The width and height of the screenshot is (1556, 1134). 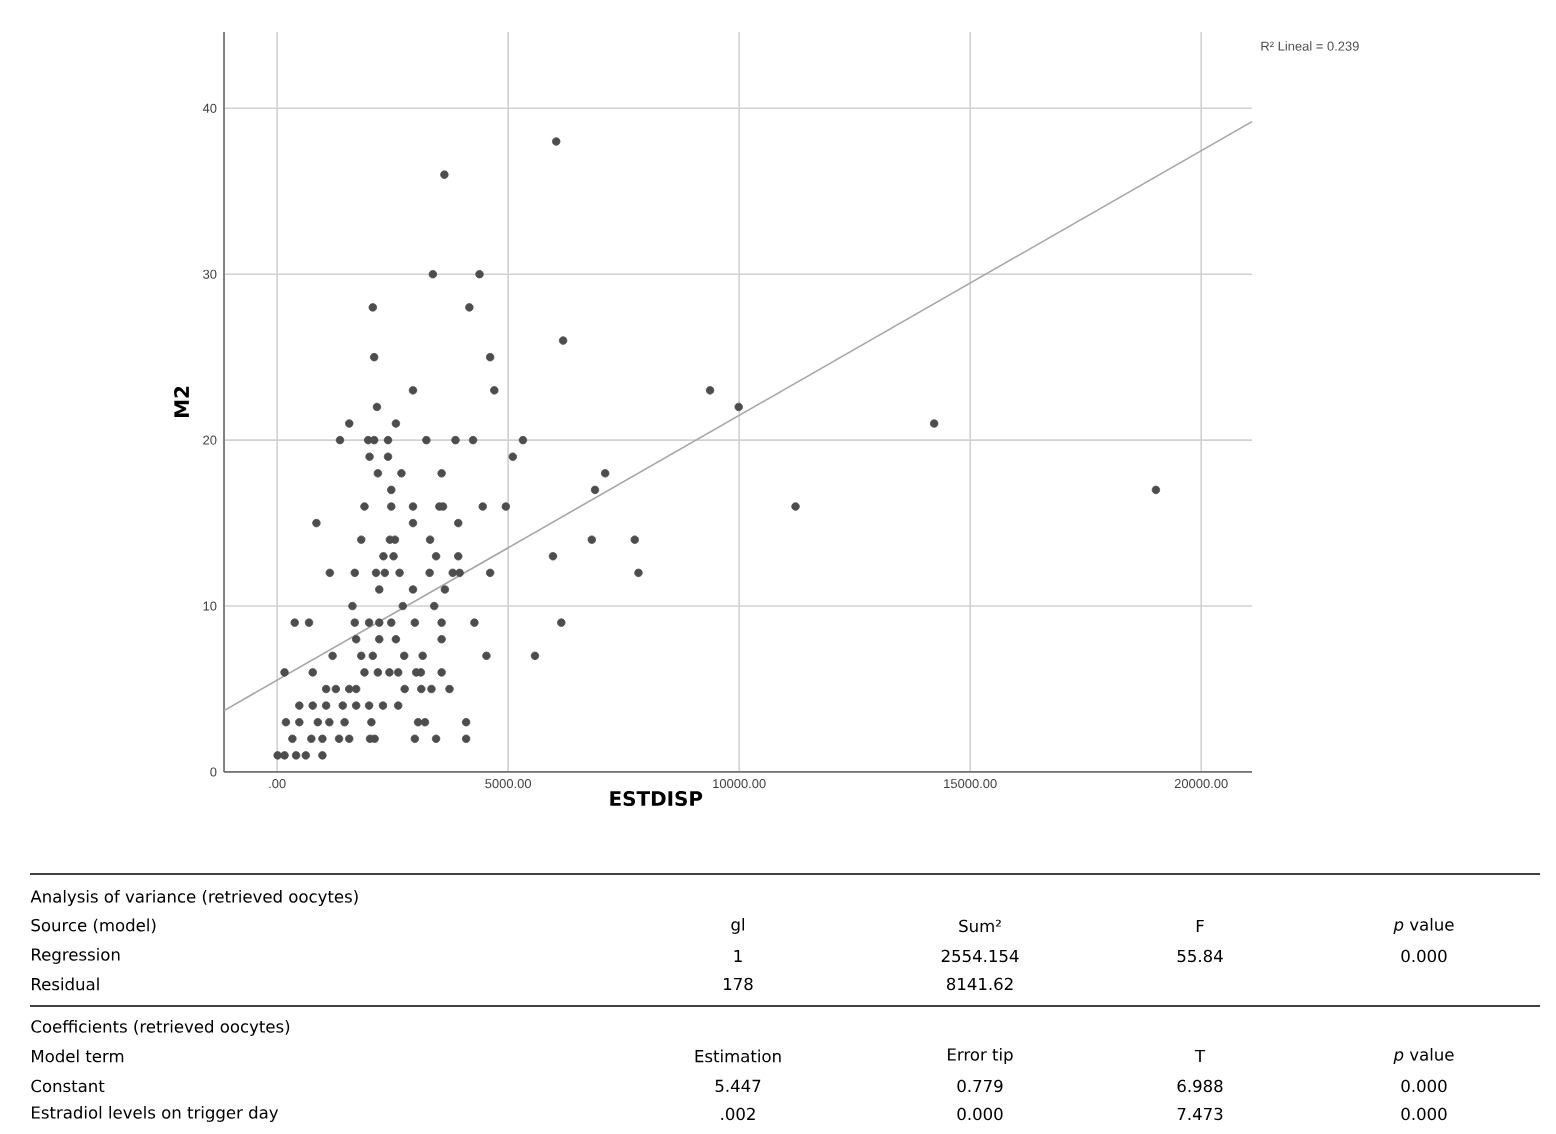 I want to click on text: 6.988, so click(x=1200, y=1086).